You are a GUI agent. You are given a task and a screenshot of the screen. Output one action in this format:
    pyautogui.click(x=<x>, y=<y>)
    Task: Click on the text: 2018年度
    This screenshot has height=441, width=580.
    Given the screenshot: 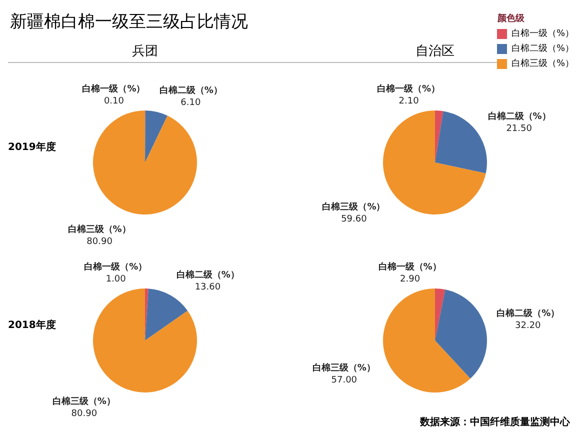 What is the action you would take?
    pyautogui.click(x=32, y=325)
    